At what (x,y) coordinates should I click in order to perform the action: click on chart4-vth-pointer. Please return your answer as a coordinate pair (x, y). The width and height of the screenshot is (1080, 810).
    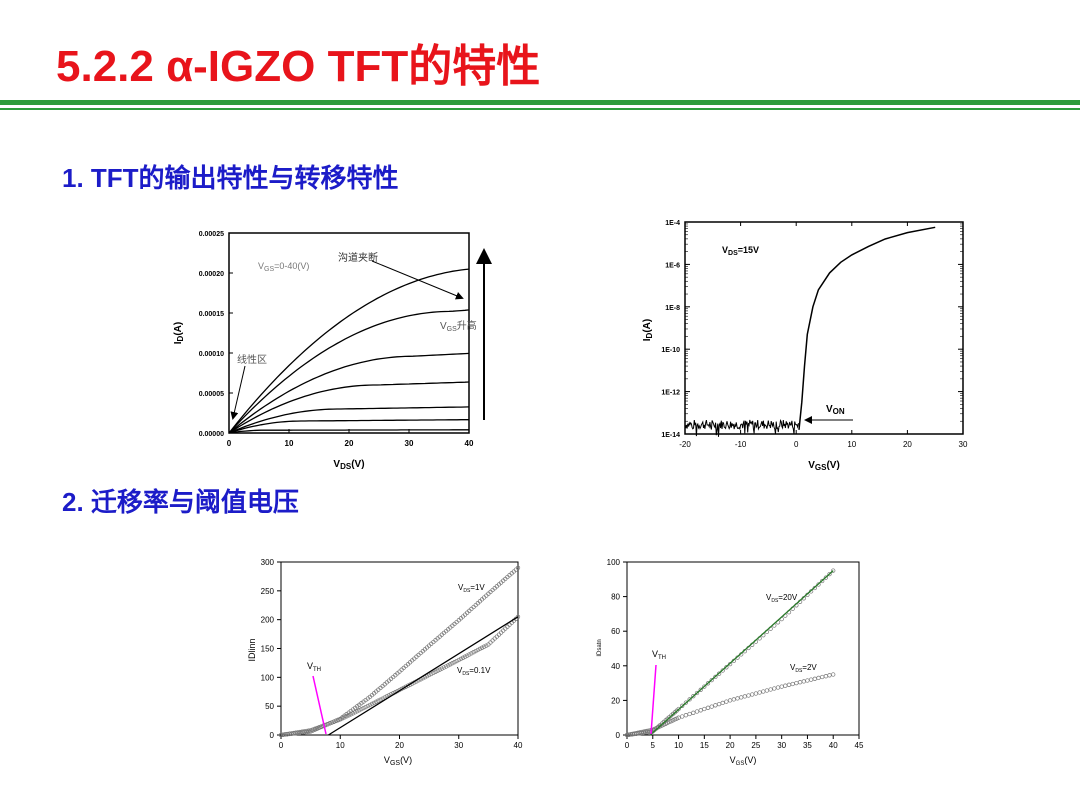
    Looking at the image, I should click on (653, 699).